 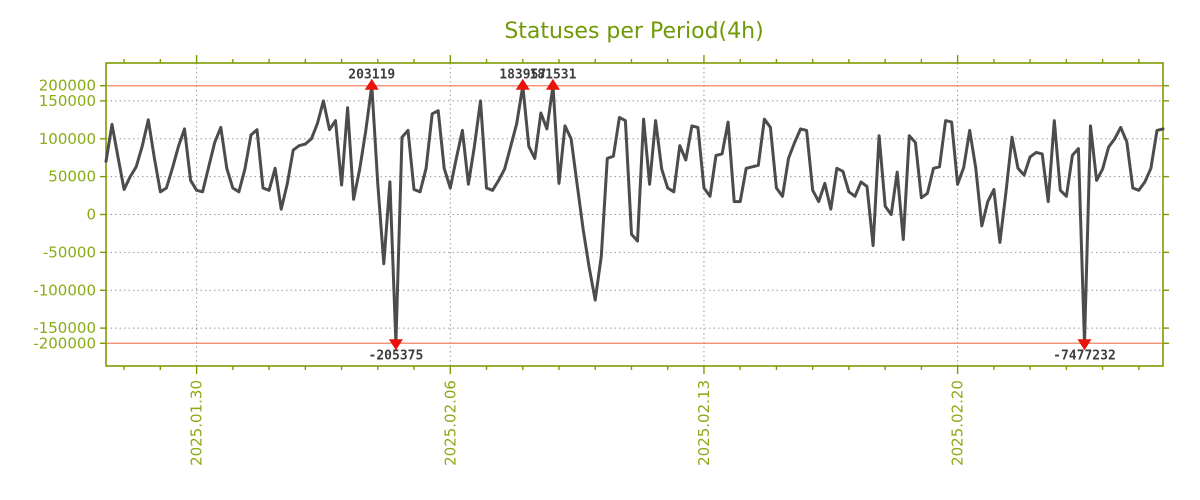 What do you see at coordinates (197, 423) in the screenshot?
I see `x-tick-label: 2025.01.30` at bounding box center [197, 423].